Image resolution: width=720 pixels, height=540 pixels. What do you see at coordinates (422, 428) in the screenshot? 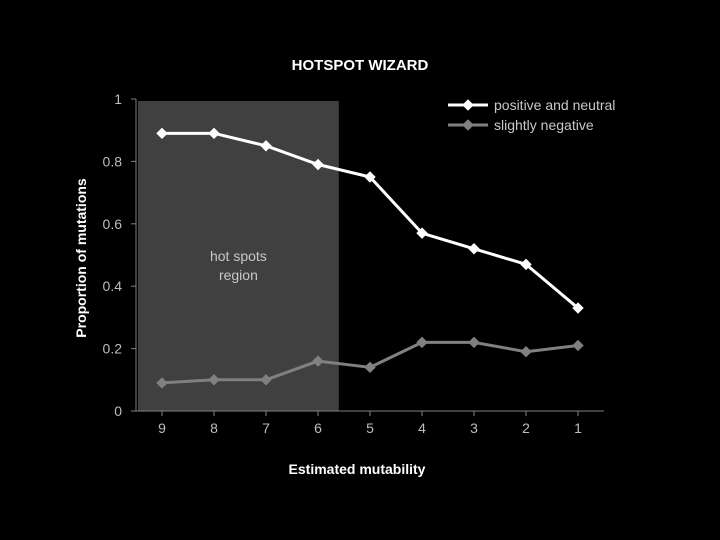
I see `x-tick-label: 4` at bounding box center [422, 428].